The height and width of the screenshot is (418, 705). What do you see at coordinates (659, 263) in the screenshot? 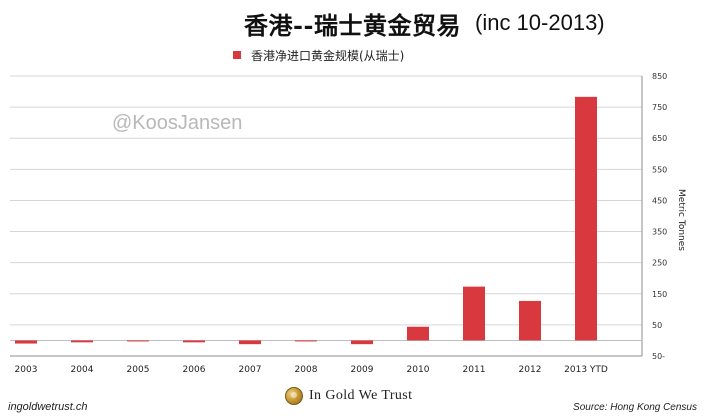
I see `y-tick-label: 250` at bounding box center [659, 263].